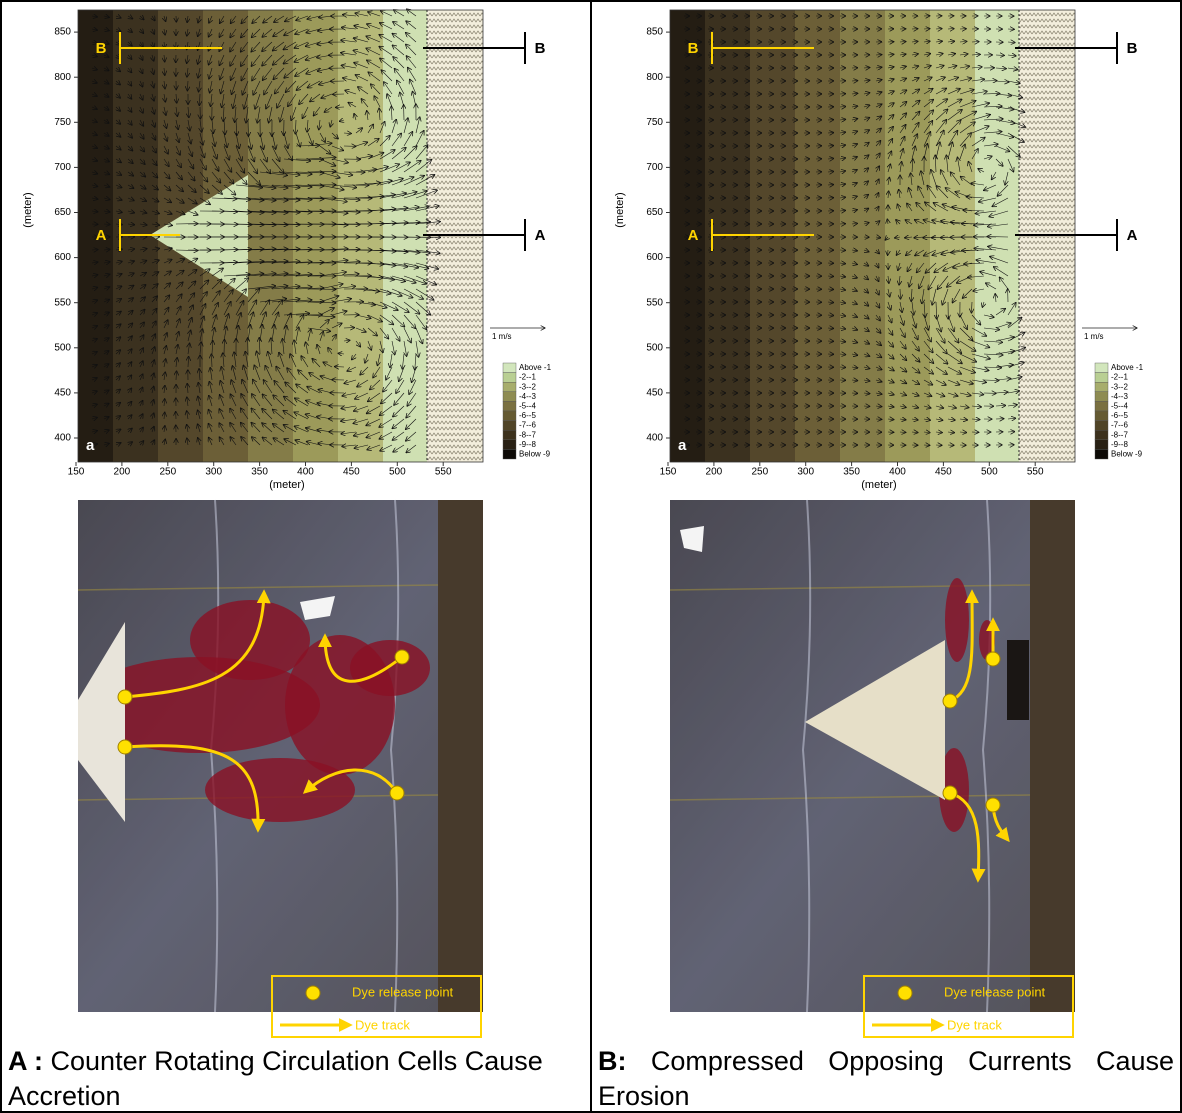 This screenshot has height=1113, width=1182. Describe the element at coordinates (1119, 444) in the screenshot. I see `legend-label: -9--8` at that location.